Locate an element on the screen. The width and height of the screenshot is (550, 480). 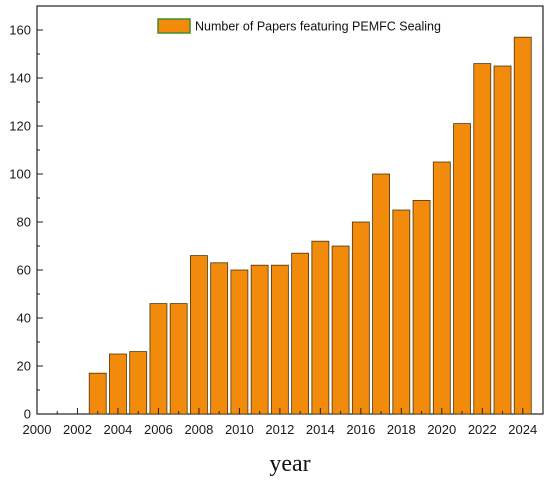
bar-2013 is located at coordinates (300, 333).